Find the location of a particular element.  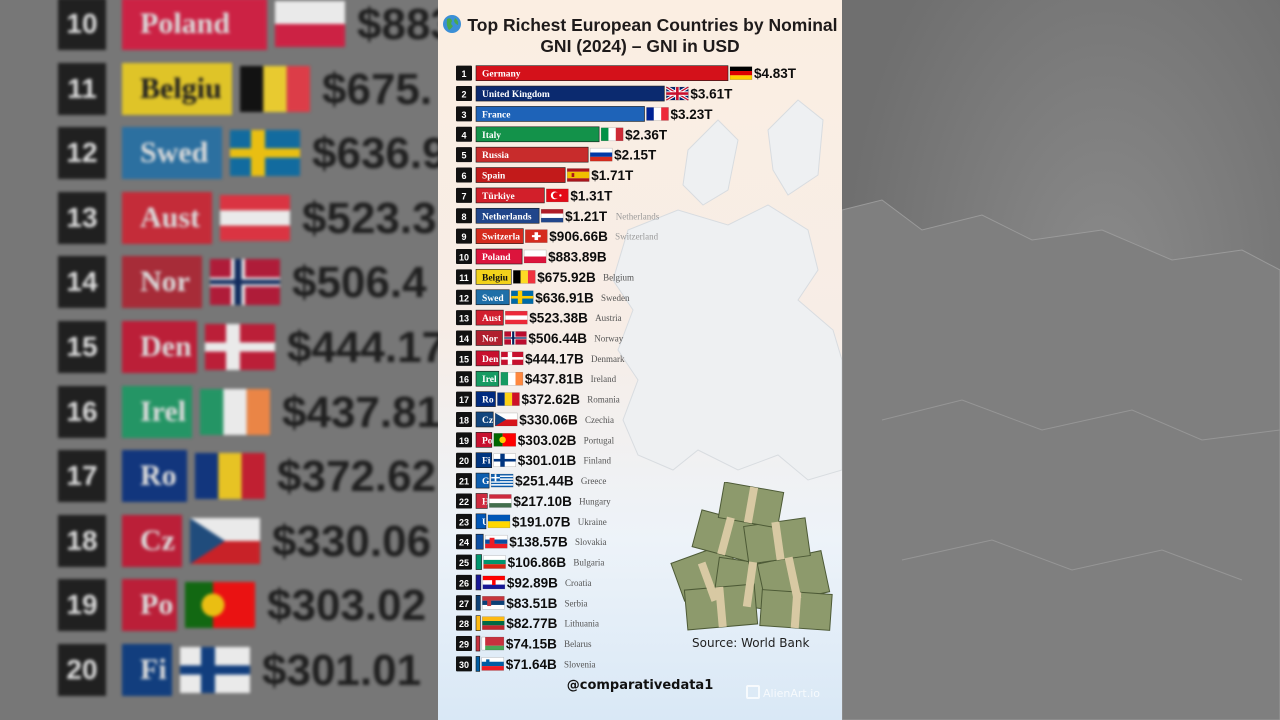

flag-hr-icon is located at coordinates (494, 582).